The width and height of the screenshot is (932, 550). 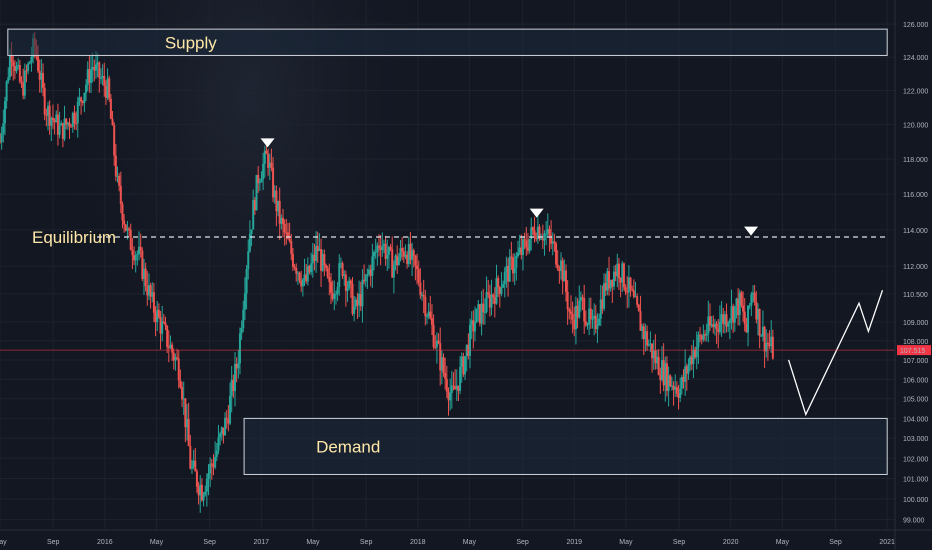 I want to click on time-tick-label: May, so click(x=157, y=542).